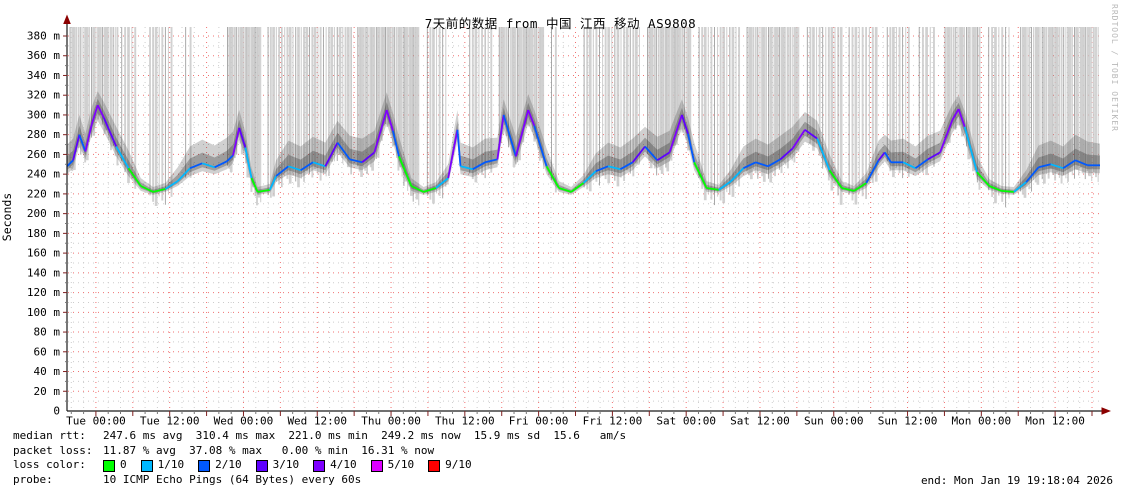 This screenshot has height=494, width=1121. I want to click on svg-text: 180 m, so click(43, 233).